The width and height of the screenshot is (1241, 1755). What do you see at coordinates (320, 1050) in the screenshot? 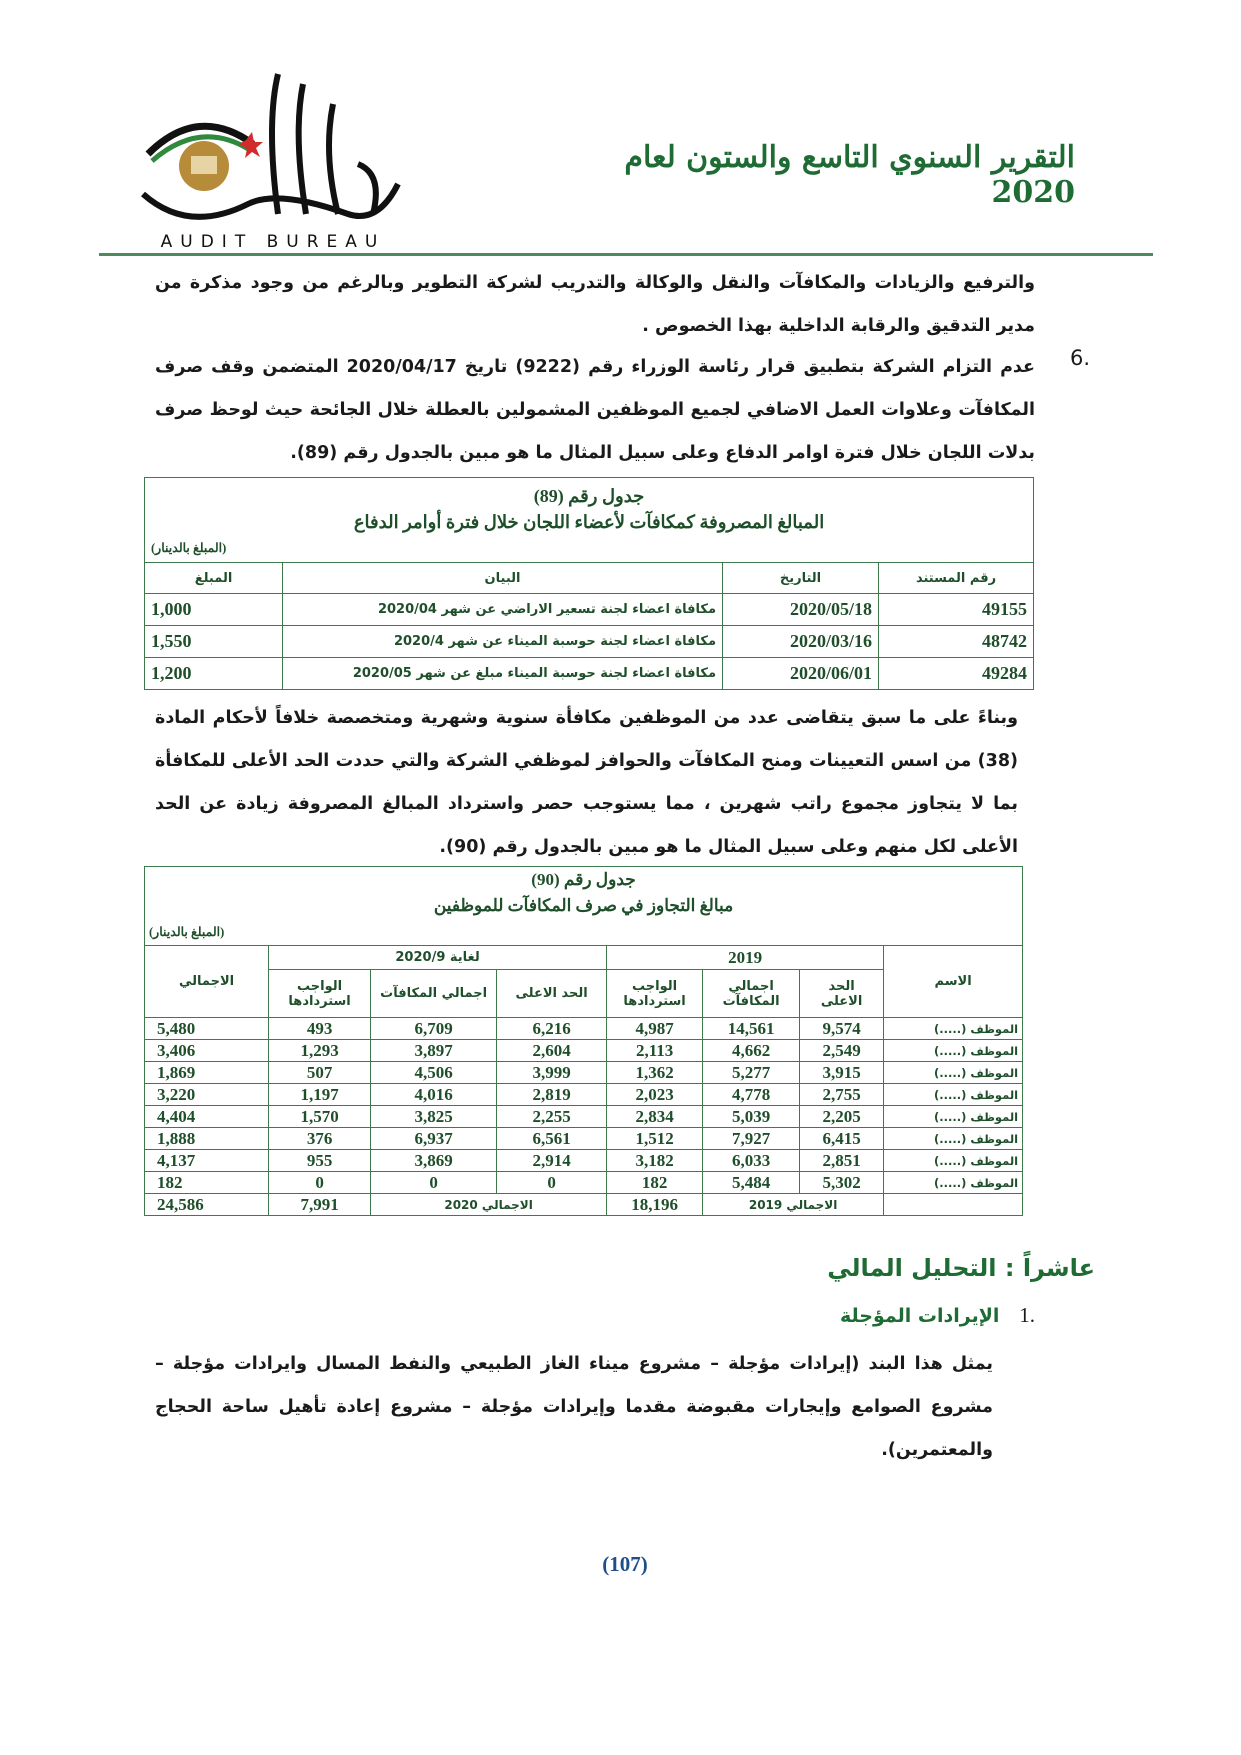
I see `value-cell: 1,293` at bounding box center [320, 1050].